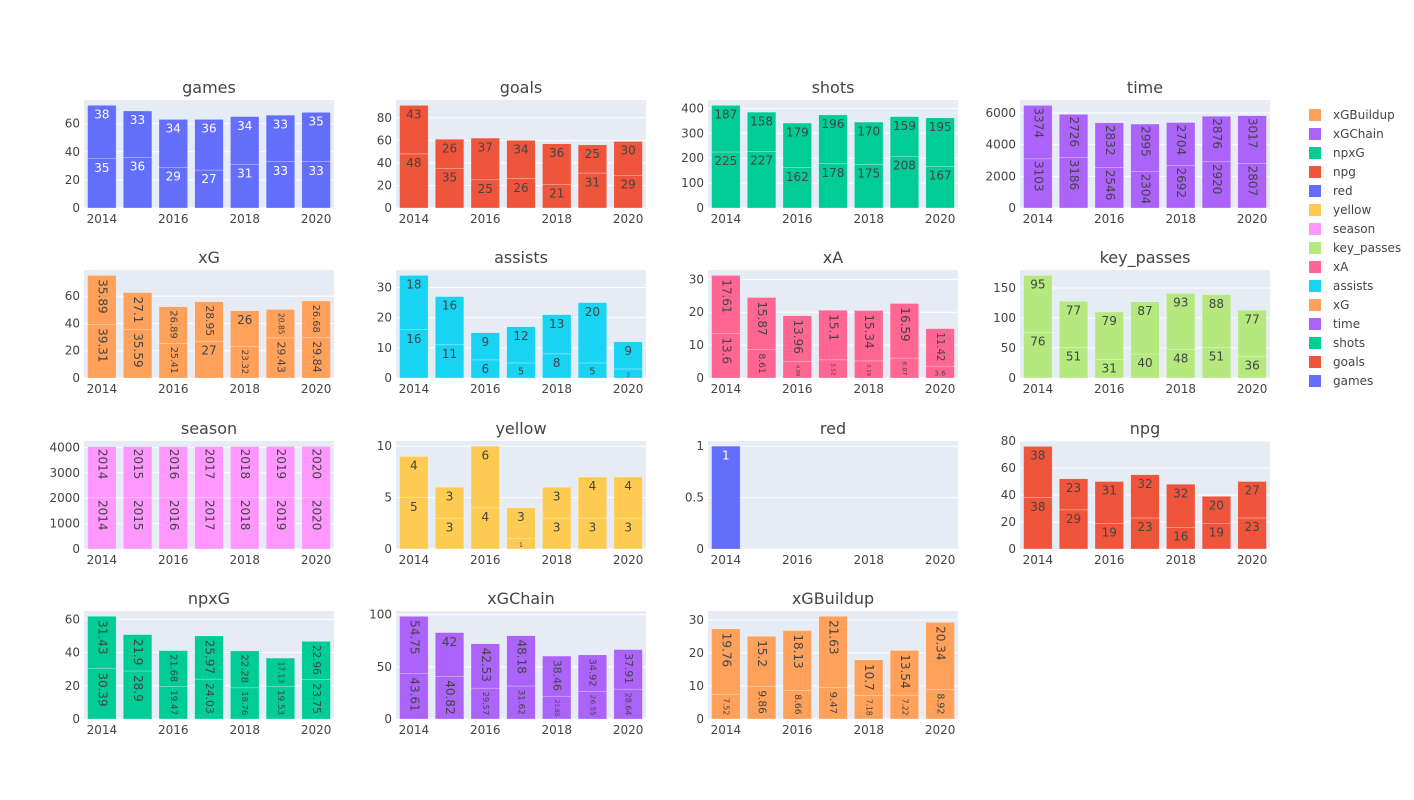 The height and width of the screenshot is (800, 1414). What do you see at coordinates (1253, 181) in the screenshot?
I see `data-label: 2807` at bounding box center [1253, 181].